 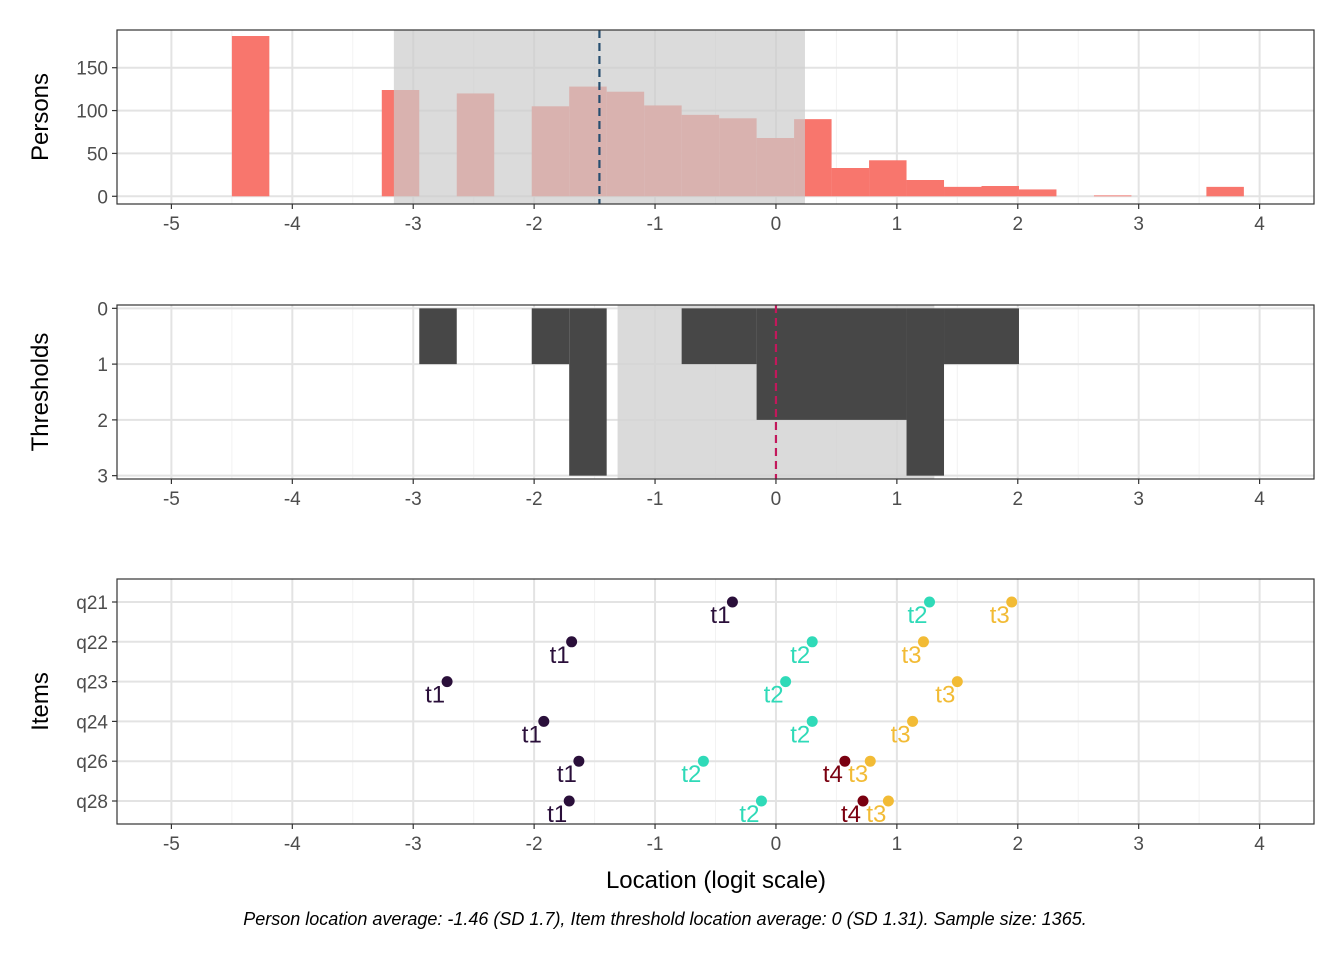 What do you see at coordinates (40, 701) in the screenshot?
I see `y-axis-title: Items` at bounding box center [40, 701].